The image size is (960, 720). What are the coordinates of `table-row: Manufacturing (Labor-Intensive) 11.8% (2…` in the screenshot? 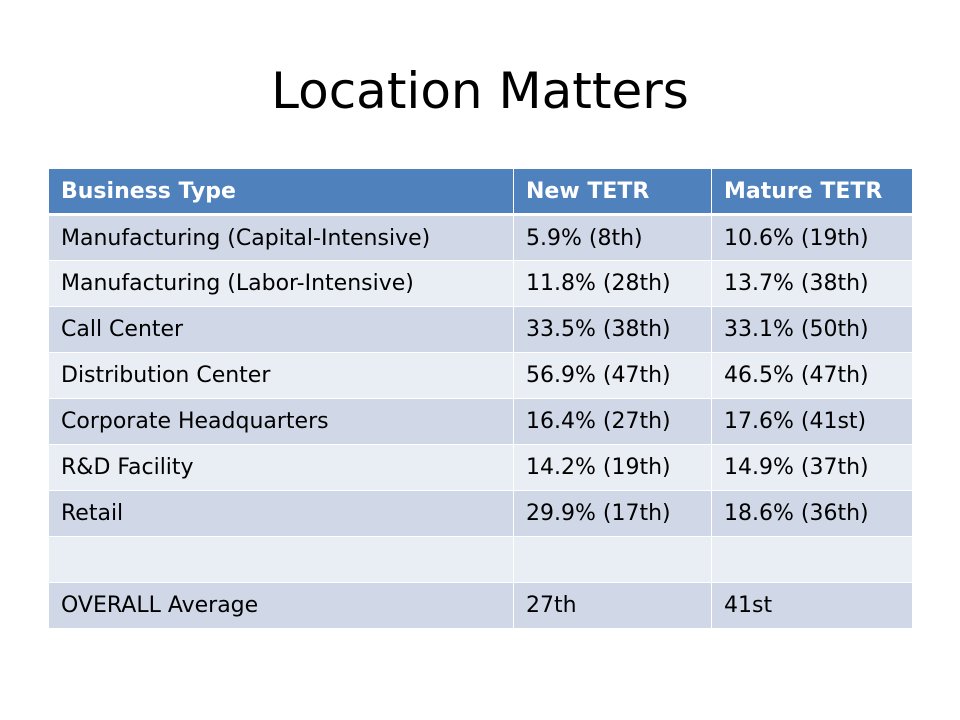 It's located at (480, 283).